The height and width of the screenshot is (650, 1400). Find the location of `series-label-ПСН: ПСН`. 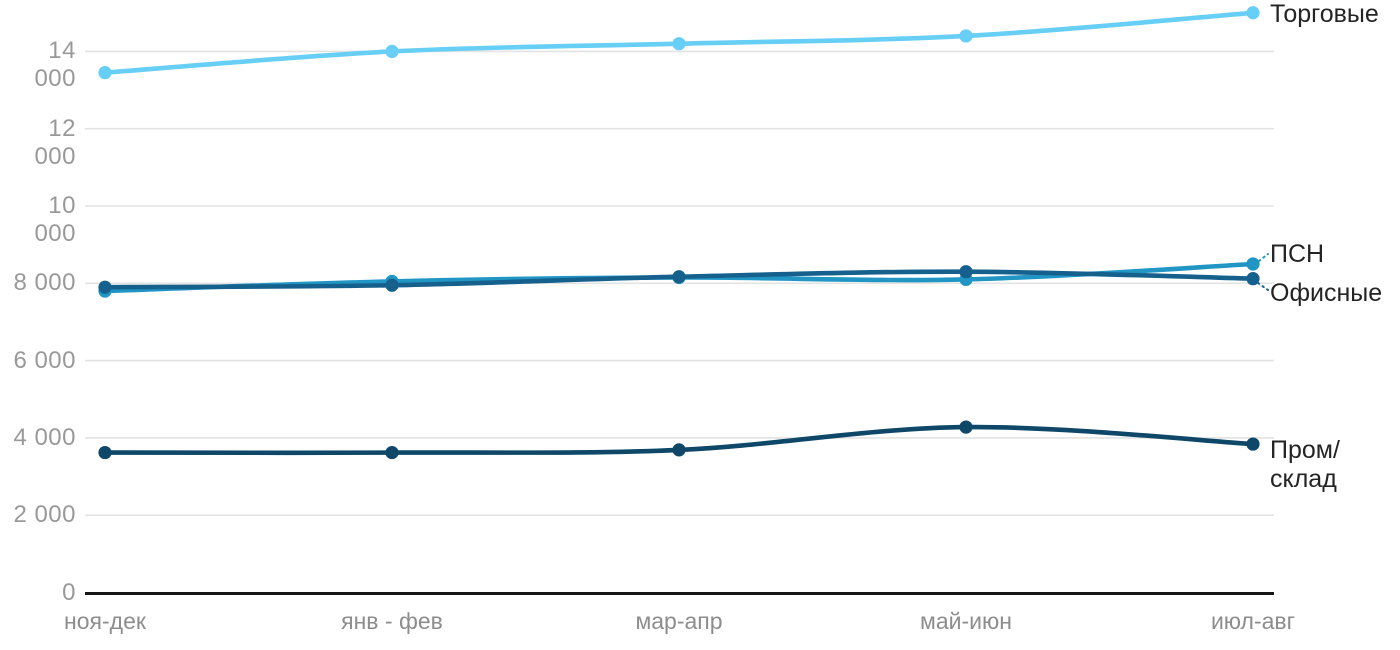

series-label-ПСН: ПСН is located at coordinates (1297, 254).